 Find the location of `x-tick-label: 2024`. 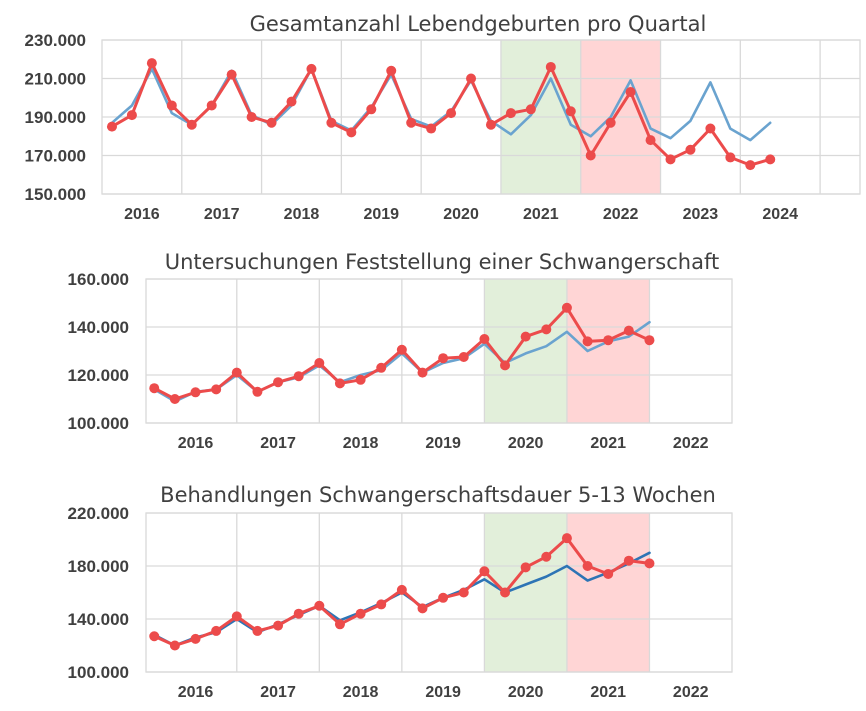

x-tick-label: 2024 is located at coordinates (780, 214).